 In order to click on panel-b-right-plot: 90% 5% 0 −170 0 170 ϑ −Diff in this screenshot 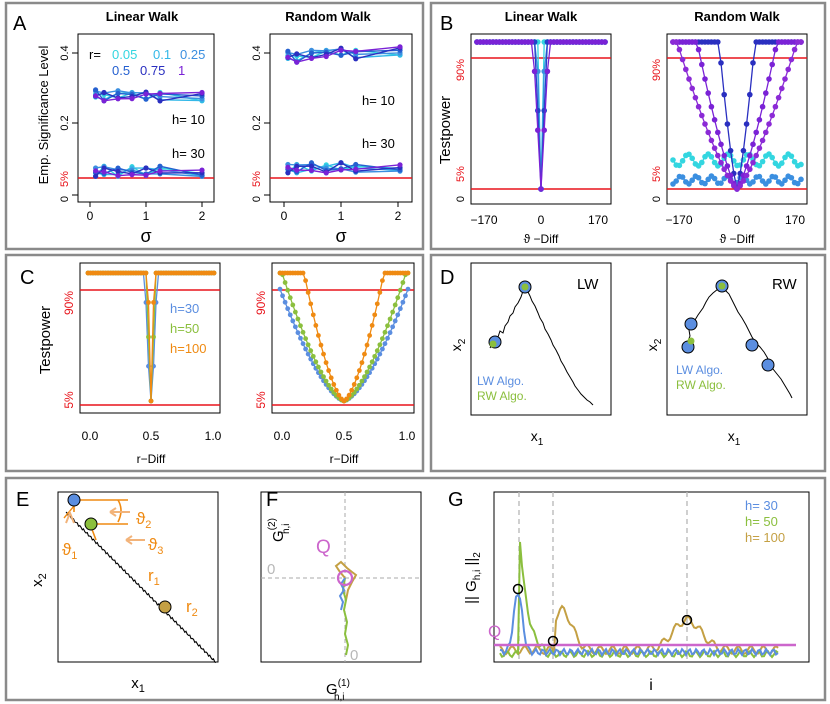, I will do `click(729, 139)`.